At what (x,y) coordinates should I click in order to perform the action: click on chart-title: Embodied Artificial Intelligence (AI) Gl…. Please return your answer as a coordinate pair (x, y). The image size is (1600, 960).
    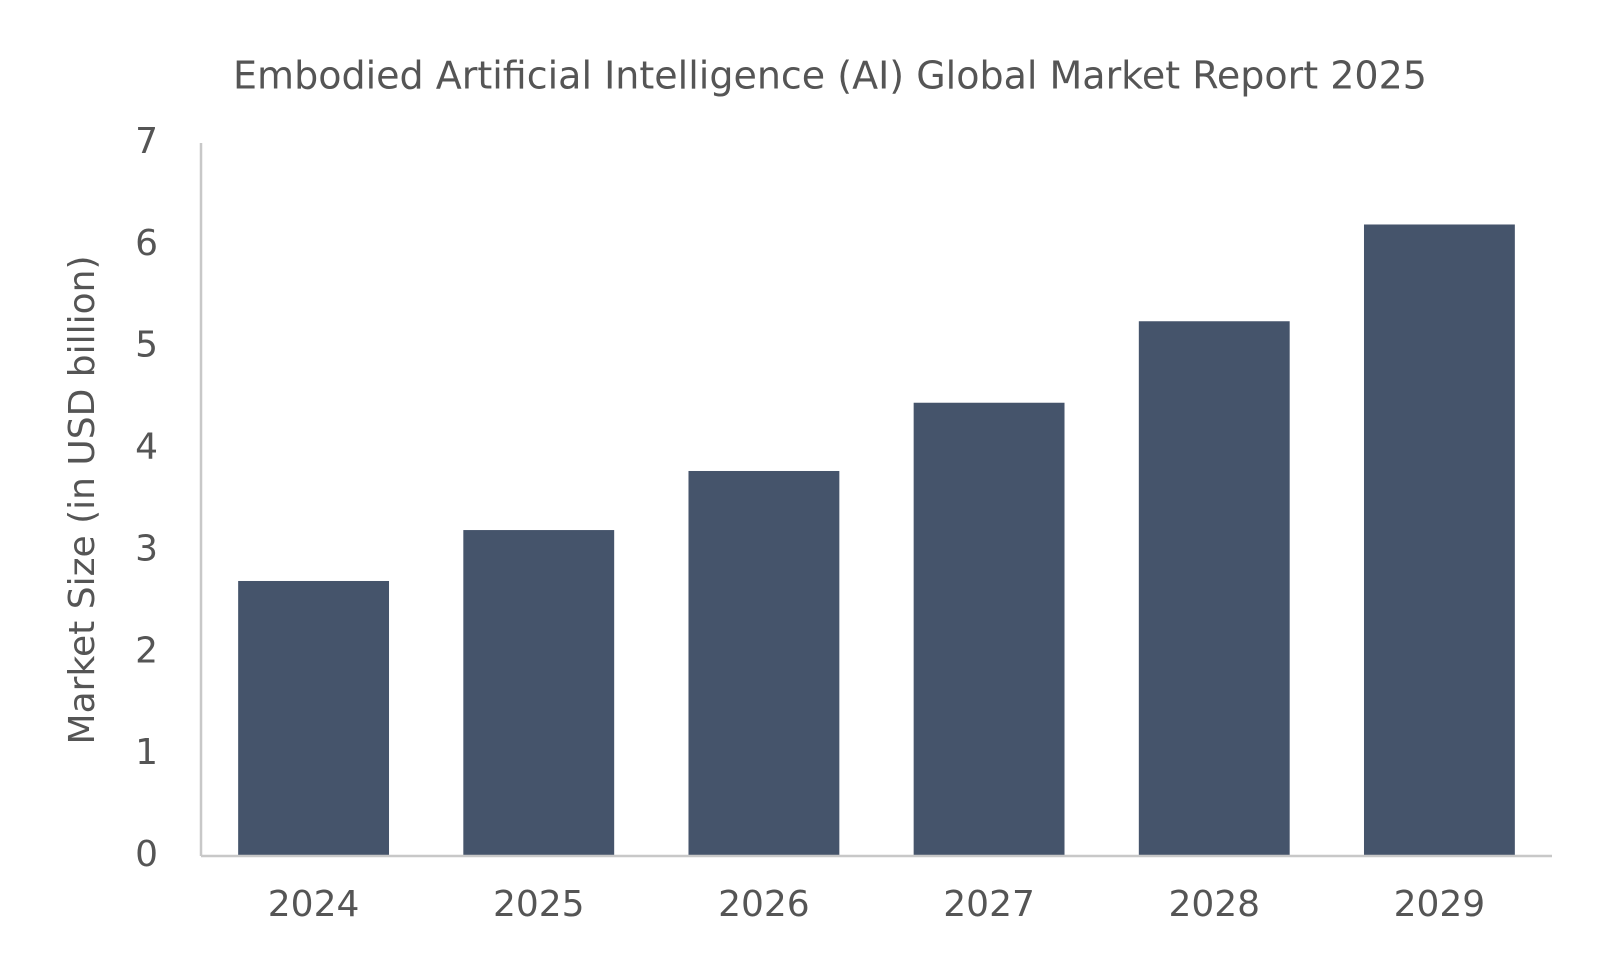
    Looking at the image, I should click on (830, 76).